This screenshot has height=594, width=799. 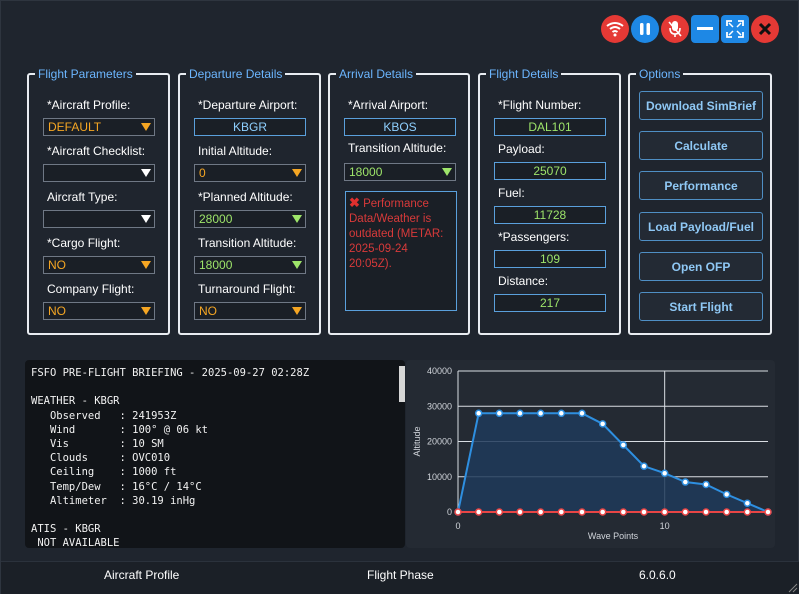 I want to click on wifi-button, so click(x=615, y=29).